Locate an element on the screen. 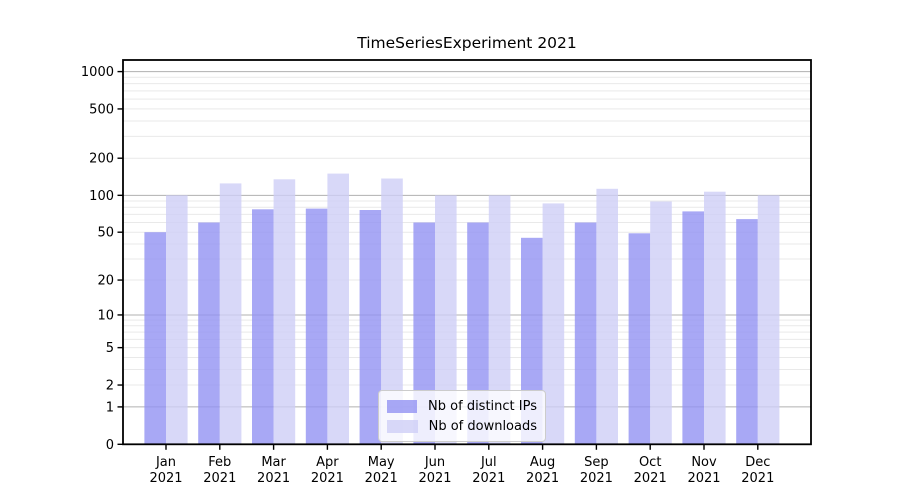  bar-distinct-ips-jun is located at coordinates (424, 333).